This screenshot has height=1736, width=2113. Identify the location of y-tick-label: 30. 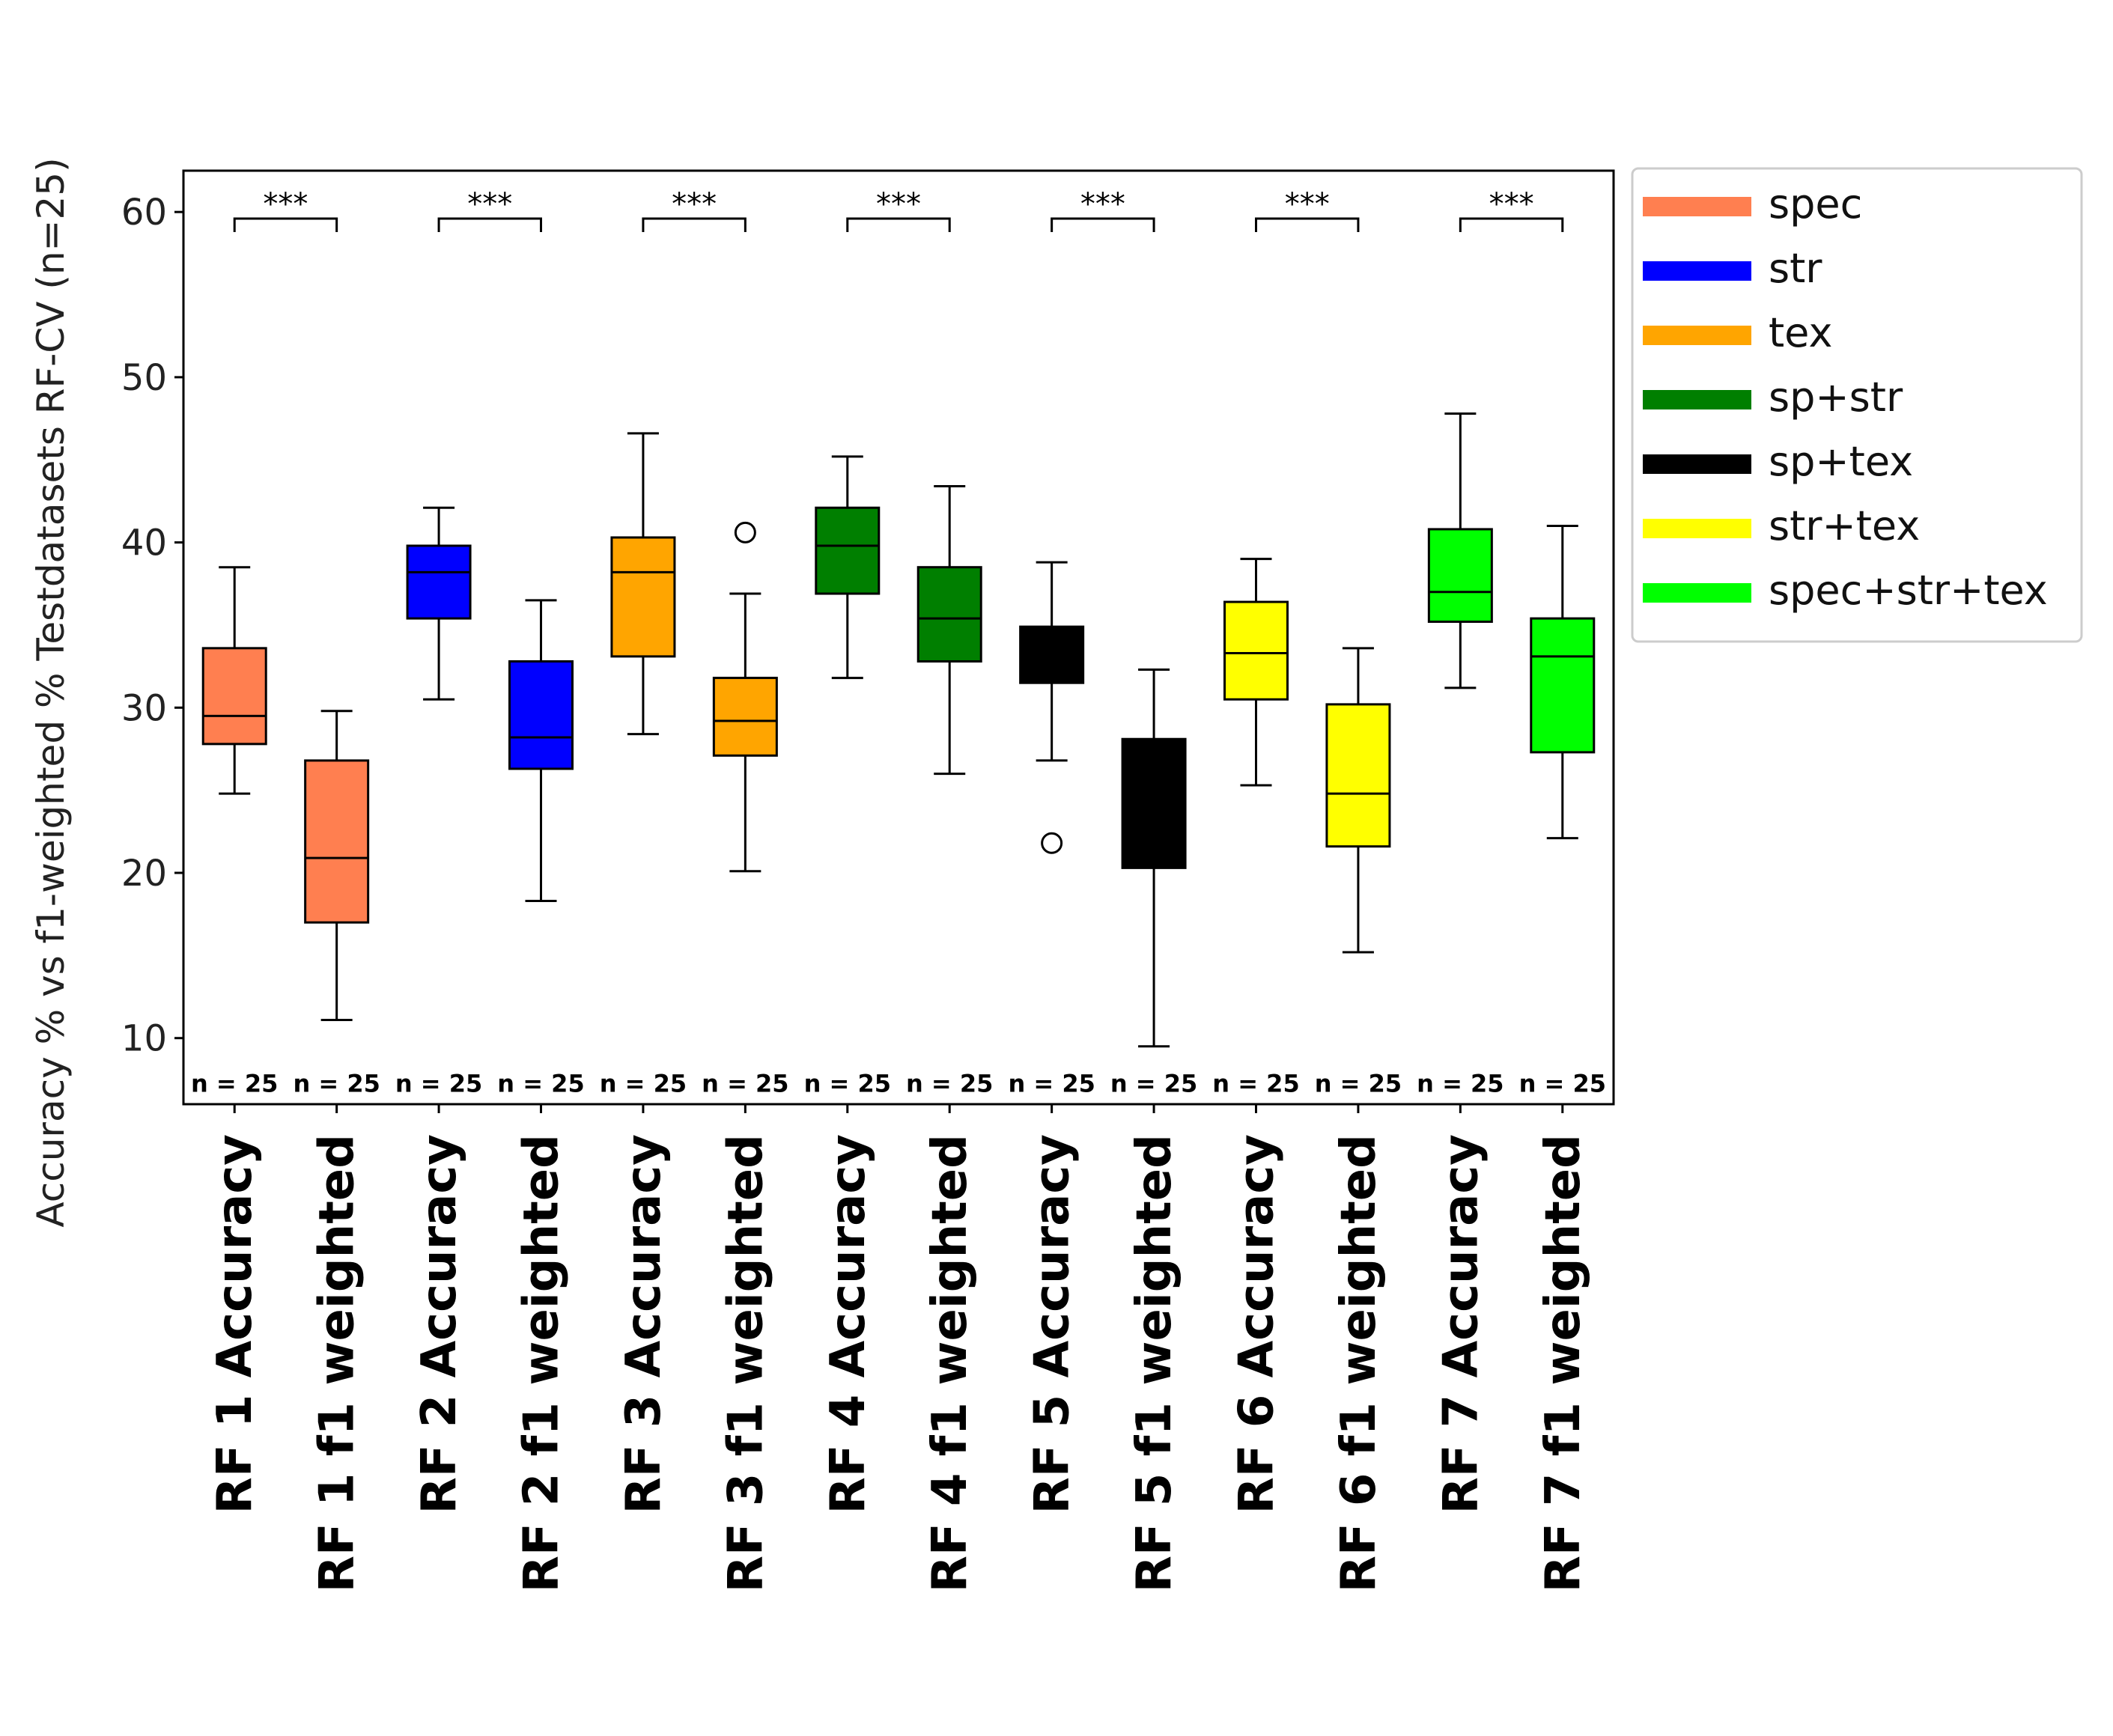
(144, 708).